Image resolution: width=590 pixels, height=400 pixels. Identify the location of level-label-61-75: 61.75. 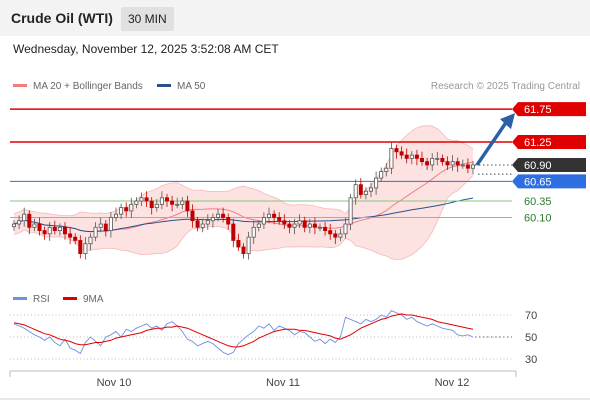
(538, 110).